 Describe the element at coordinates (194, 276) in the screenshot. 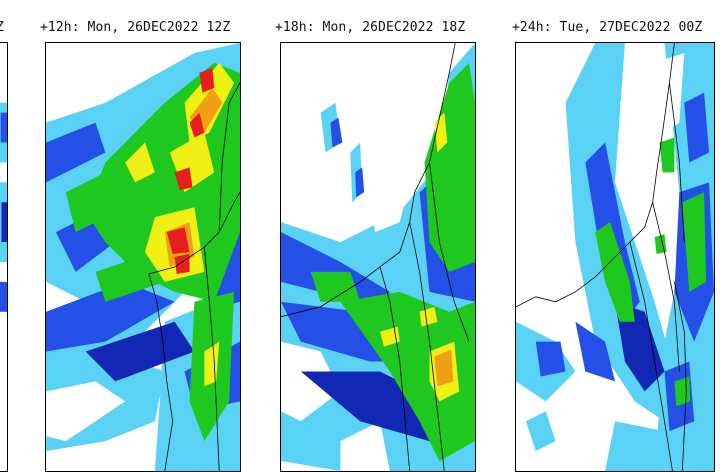

I see `coastline` at that location.